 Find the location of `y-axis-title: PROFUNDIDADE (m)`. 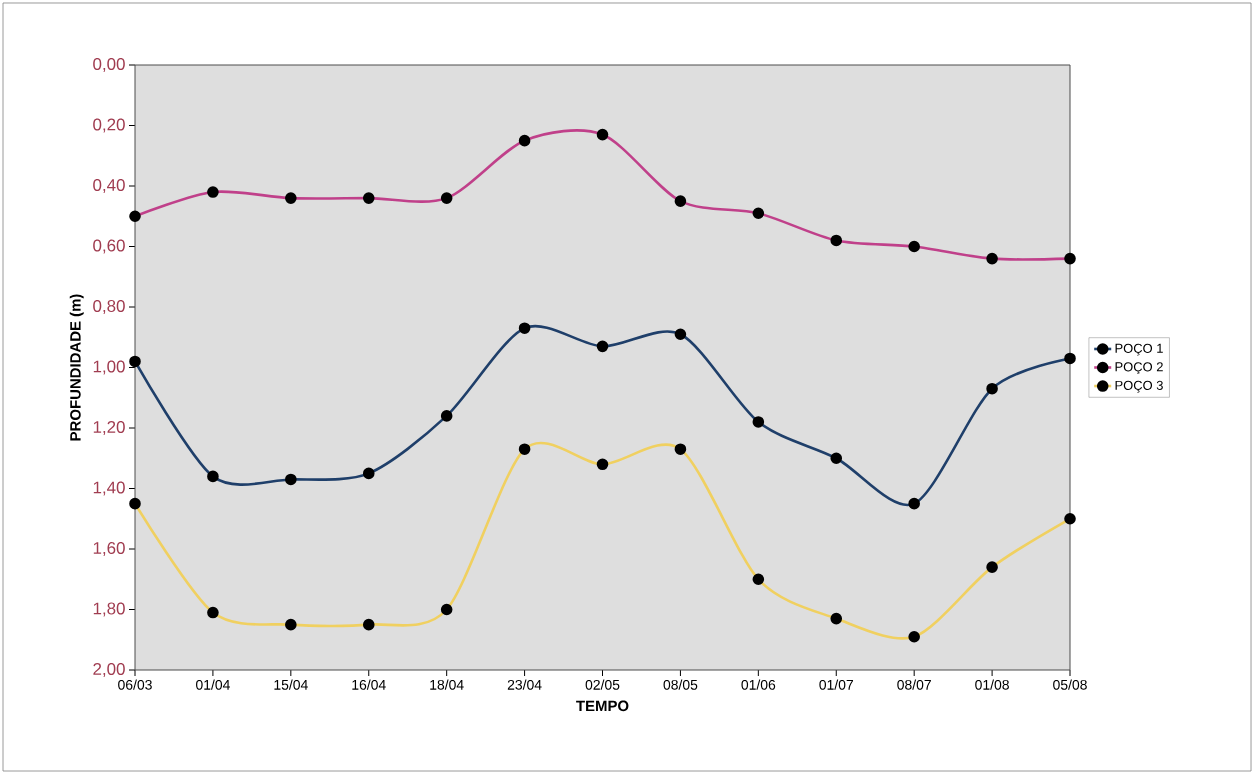

y-axis-title: PROFUNDIDADE (m) is located at coordinates (76, 367).